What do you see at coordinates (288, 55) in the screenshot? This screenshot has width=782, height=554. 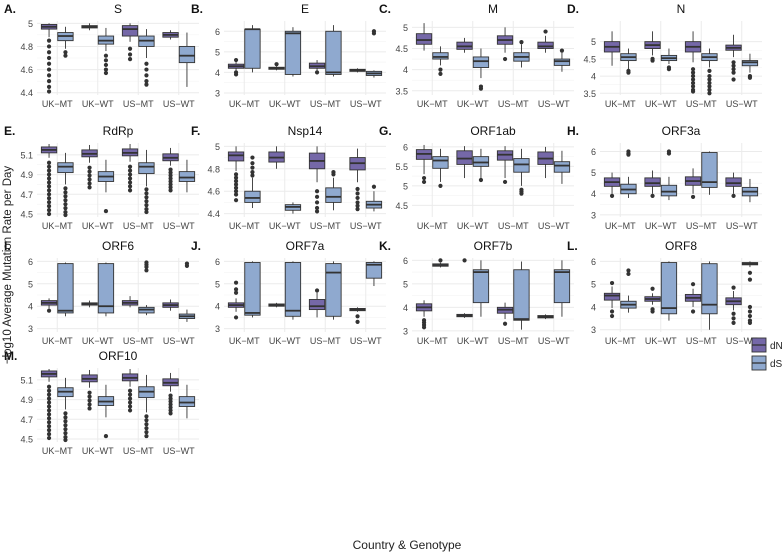 I see `panel-e: B. E 3 4 5 6 UK−MT UK−WT US−MT US−WT` at bounding box center [288, 55].